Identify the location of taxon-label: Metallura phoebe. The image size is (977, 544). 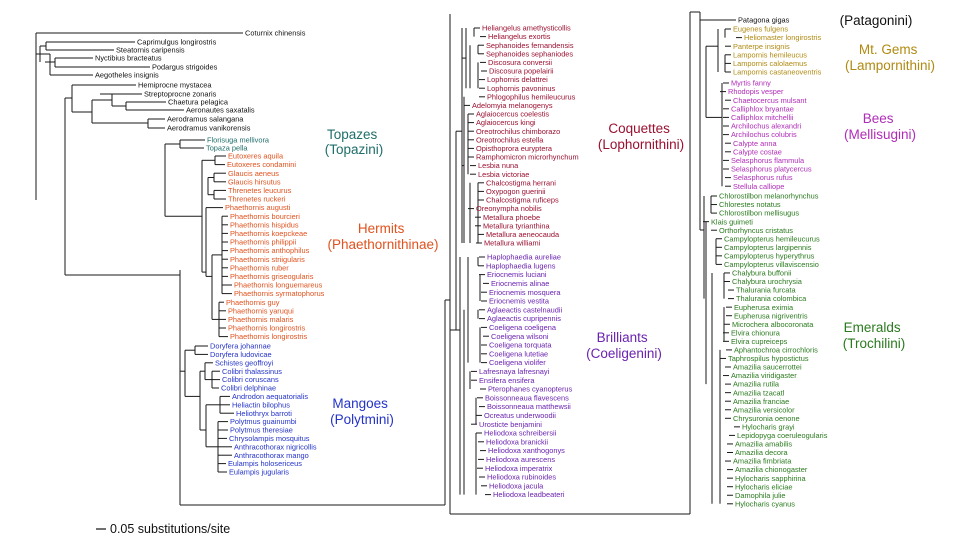
(511, 217).